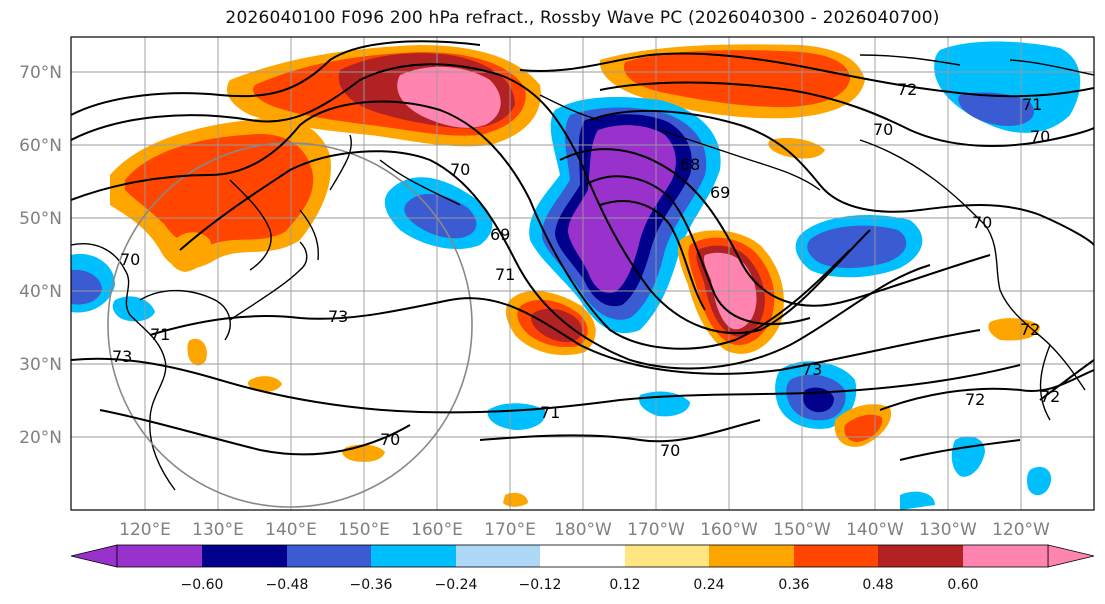 The width and height of the screenshot is (1105, 604). What do you see at coordinates (40, 146) in the screenshot?
I see `lat-label: 60°N` at bounding box center [40, 146].